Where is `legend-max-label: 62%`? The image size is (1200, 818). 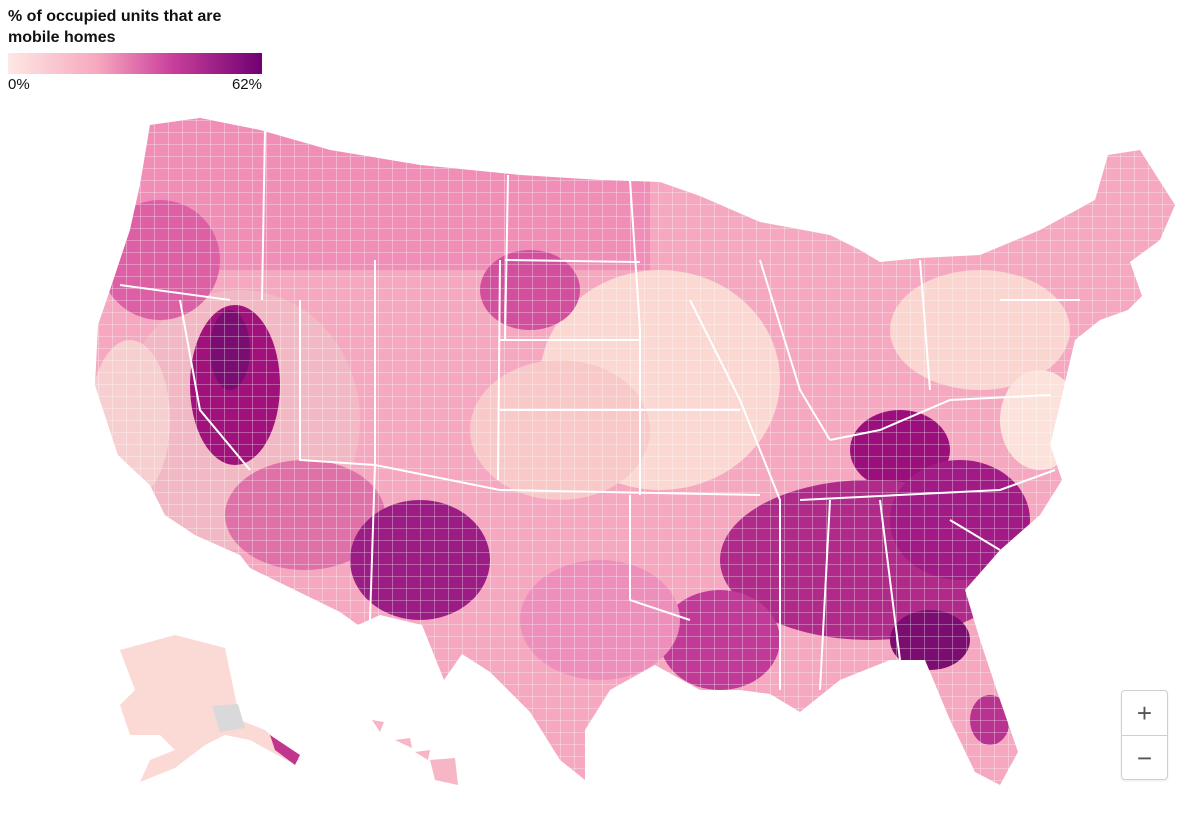
legend-max-label: 62% is located at coordinates (246, 84).